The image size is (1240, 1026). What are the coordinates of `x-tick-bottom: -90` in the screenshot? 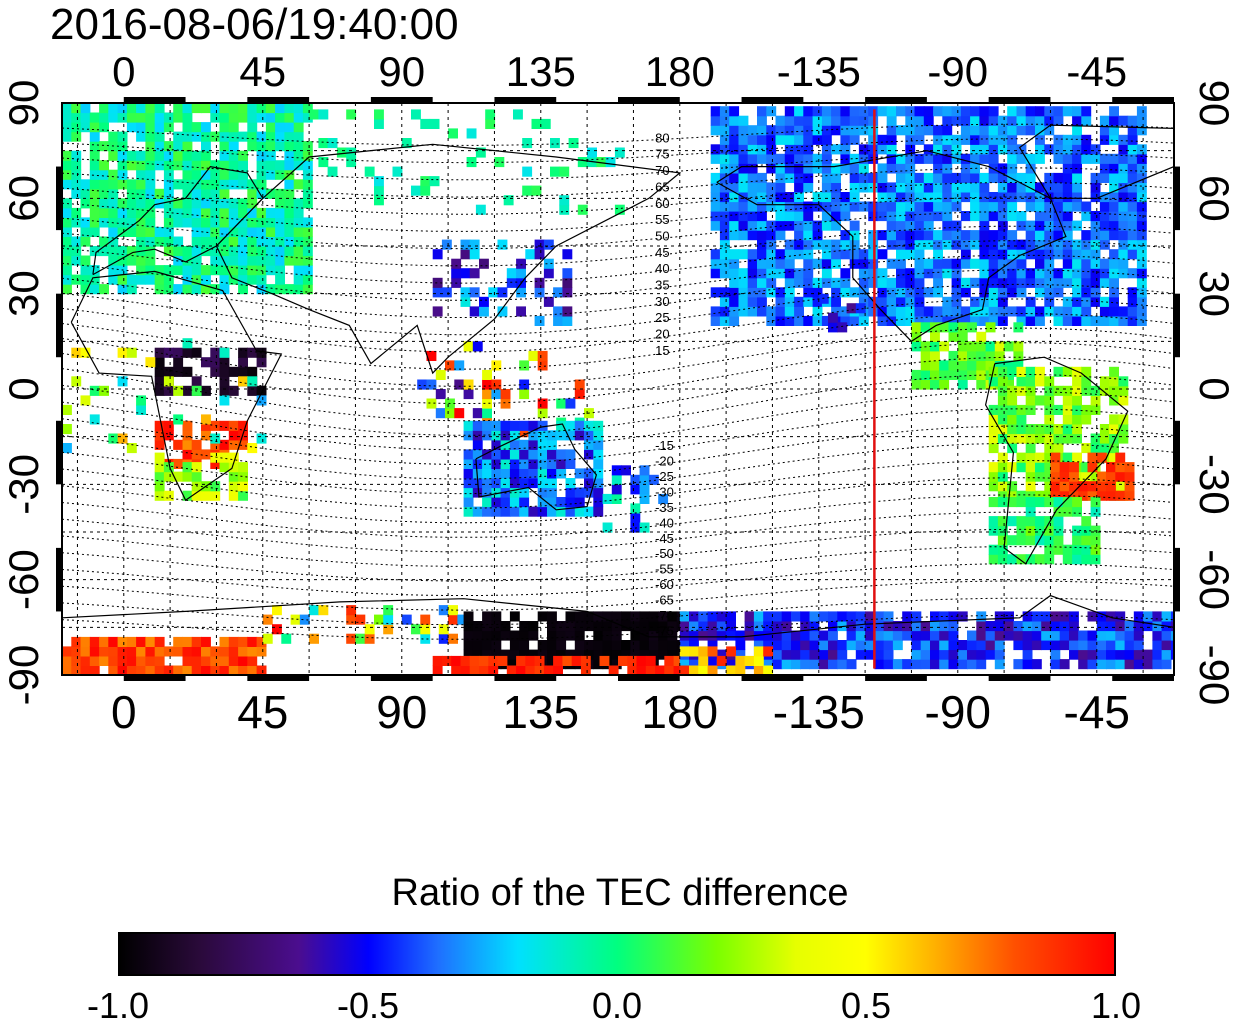 It's located at (958, 712).